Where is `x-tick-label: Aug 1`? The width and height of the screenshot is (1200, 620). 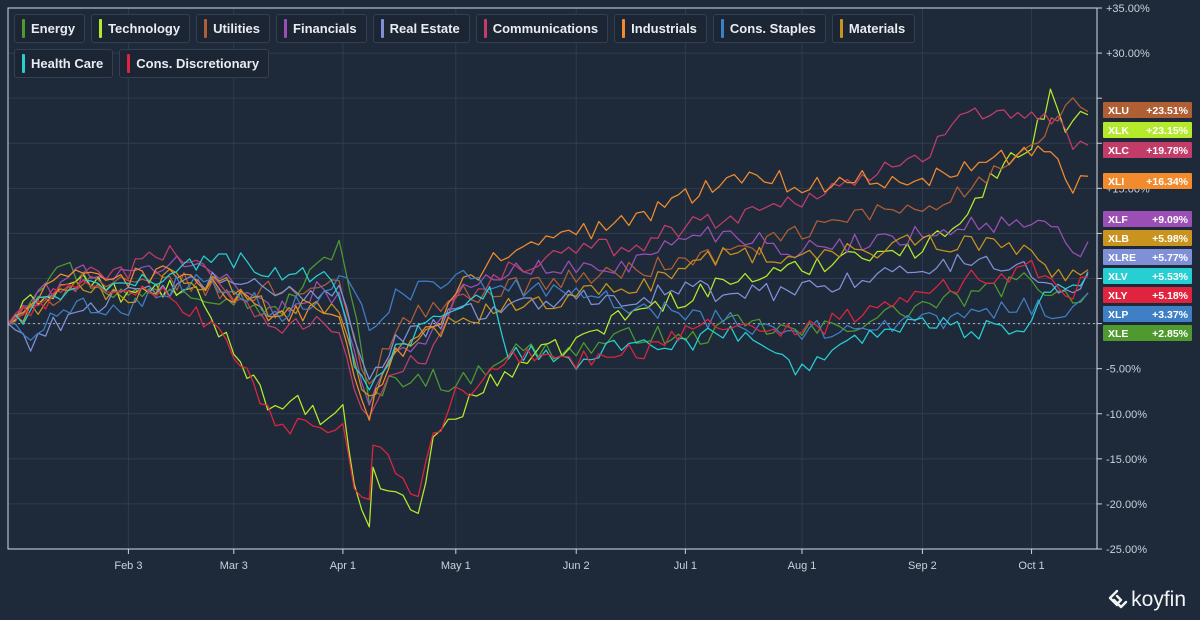 x-tick-label: Aug 1 is located at coordinates (802, 566).